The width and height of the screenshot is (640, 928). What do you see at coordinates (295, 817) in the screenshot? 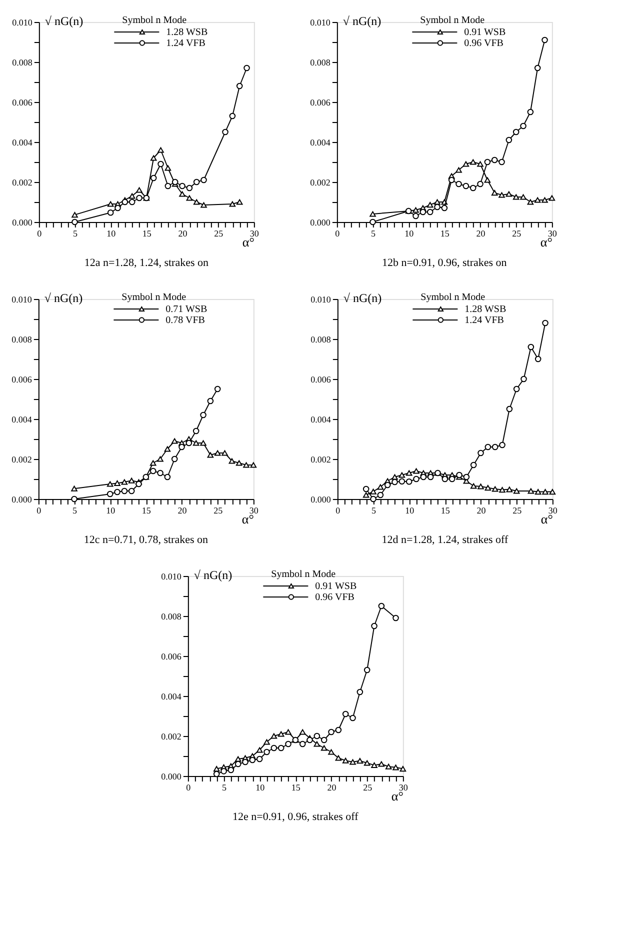
I see `text: 12e n=0.91, 0.96, strakes off` at bounding box center [295, 817].